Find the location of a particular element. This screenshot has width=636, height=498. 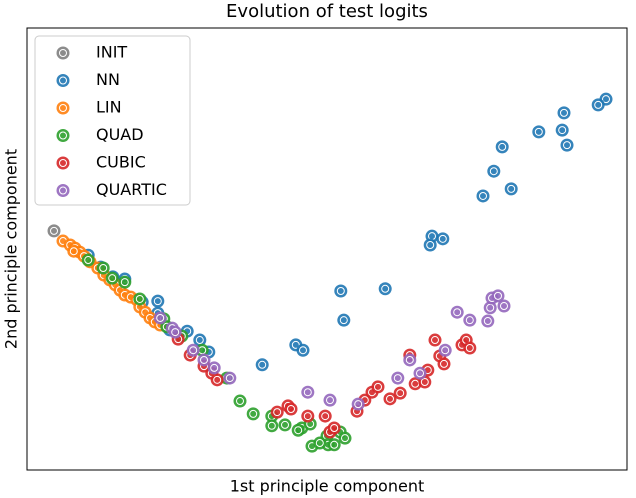

legend-label: QUAD is located at coordinates (120, 134).